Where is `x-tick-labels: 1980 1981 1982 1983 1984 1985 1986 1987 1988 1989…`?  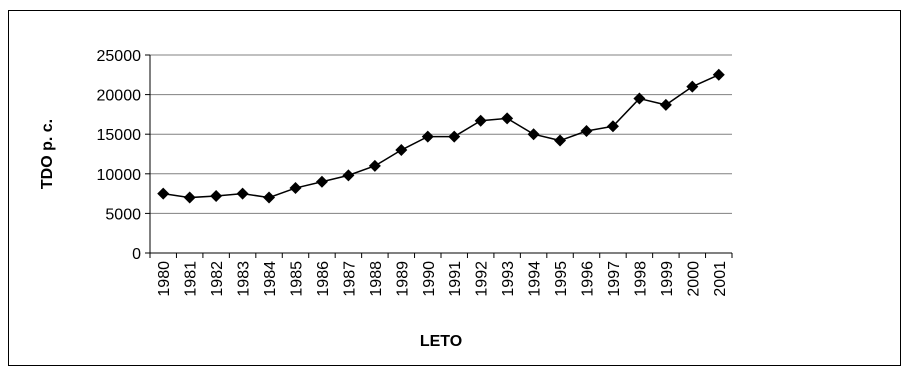 x-tick-labels: 1980 1981 1982 1983 1984 1985 1986 1987 1988 1989… is located at coordinates (441, 275).